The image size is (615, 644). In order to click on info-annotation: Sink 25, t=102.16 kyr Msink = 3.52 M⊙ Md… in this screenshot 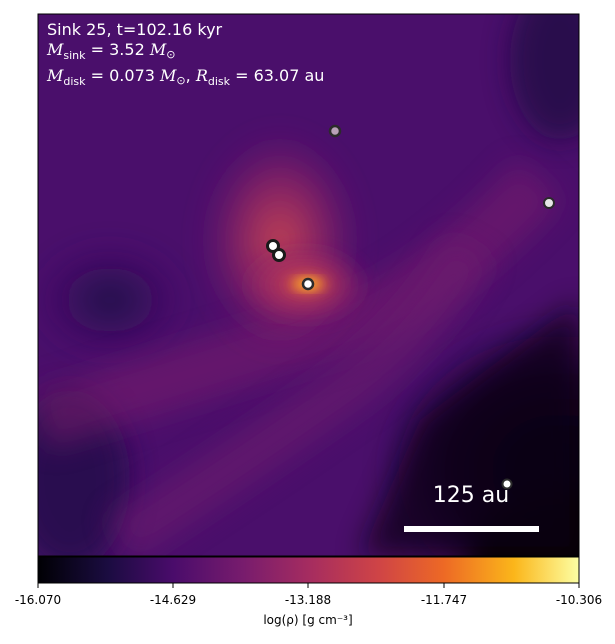, I will do `click(185, 56)`.